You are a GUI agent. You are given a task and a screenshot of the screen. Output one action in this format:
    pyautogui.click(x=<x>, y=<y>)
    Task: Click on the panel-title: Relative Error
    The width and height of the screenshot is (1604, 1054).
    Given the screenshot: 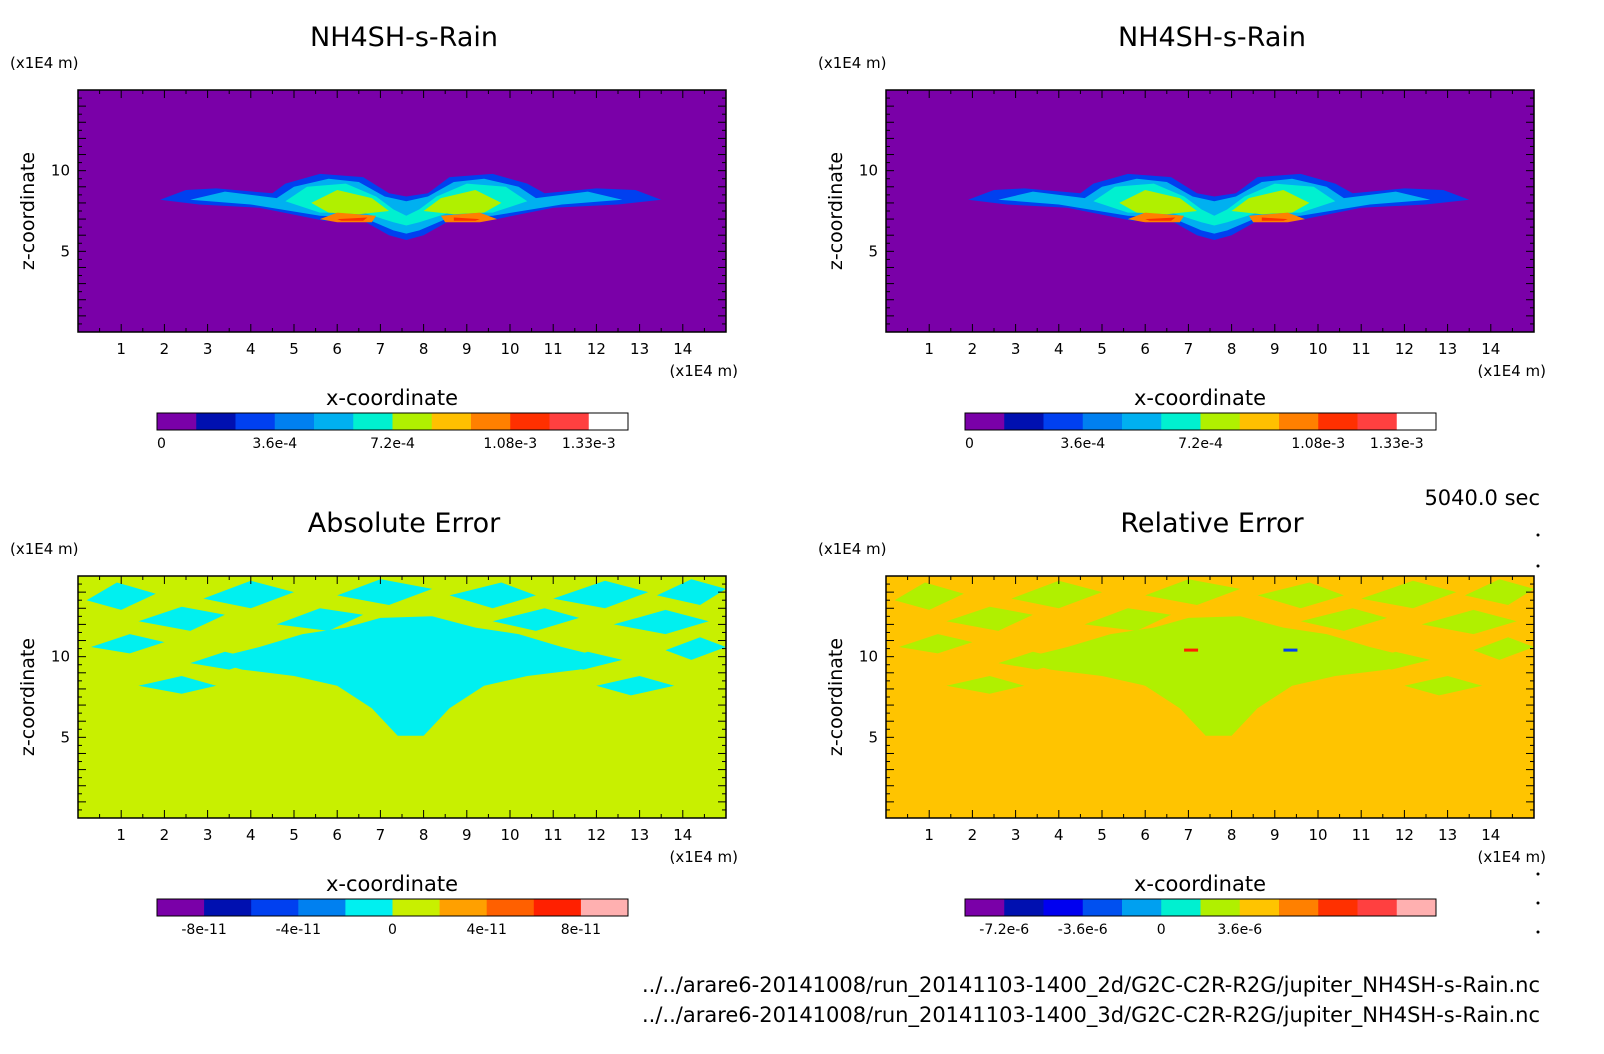 What is the action you would take?
    pyautogui.click(x=1212, y=523)
    